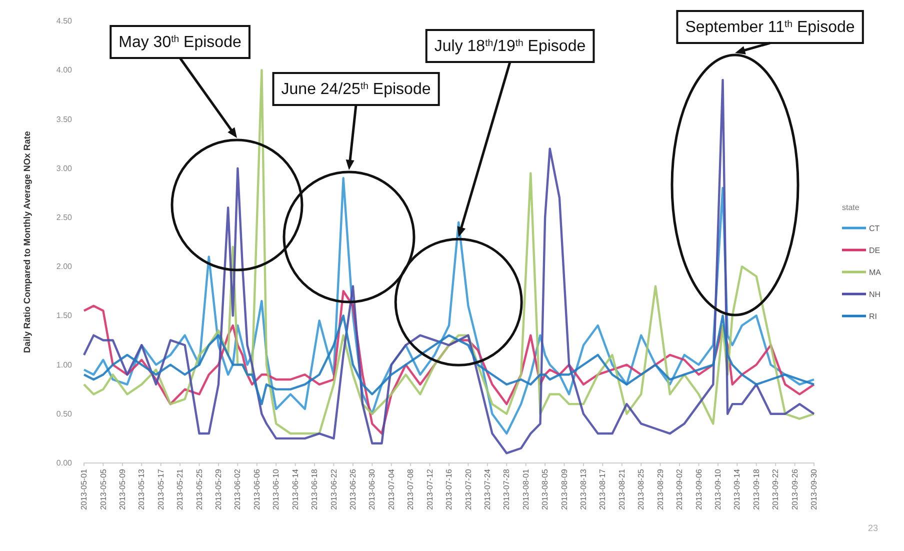 This screenshot has width=904, height=551. Describe the element at coordinates (122, 489) in the screenshot. I see `x-tick-label: 2013-05-09` at that location.